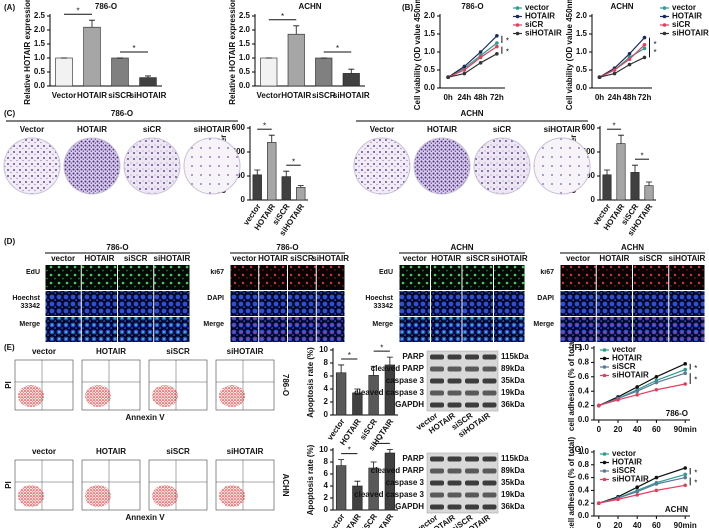 This screenshot has height=528, width=709. Describe the element at coordinates (430, 69) in the screenshot. I see `y-tick-label: 0.5` at that location.